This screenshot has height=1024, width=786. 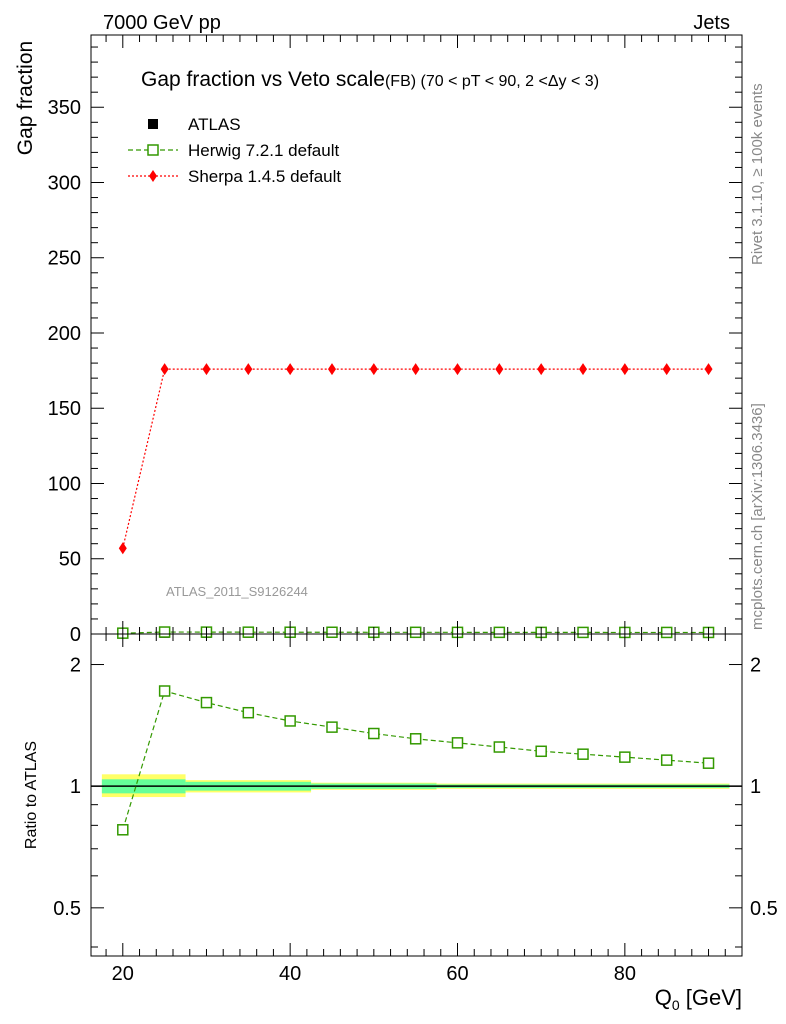 What do you see at coordinates (75, 787) in the screenshot?
I see `ratio-y-tick-label: 1` at bounding box center [75, 787].